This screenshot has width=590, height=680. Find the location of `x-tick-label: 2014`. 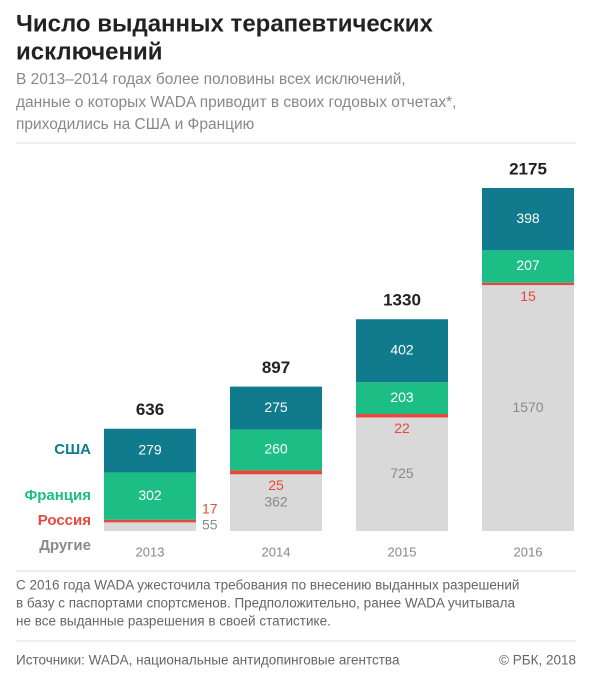

x-tick-label: 2014 is located at coordinates (276, 551).